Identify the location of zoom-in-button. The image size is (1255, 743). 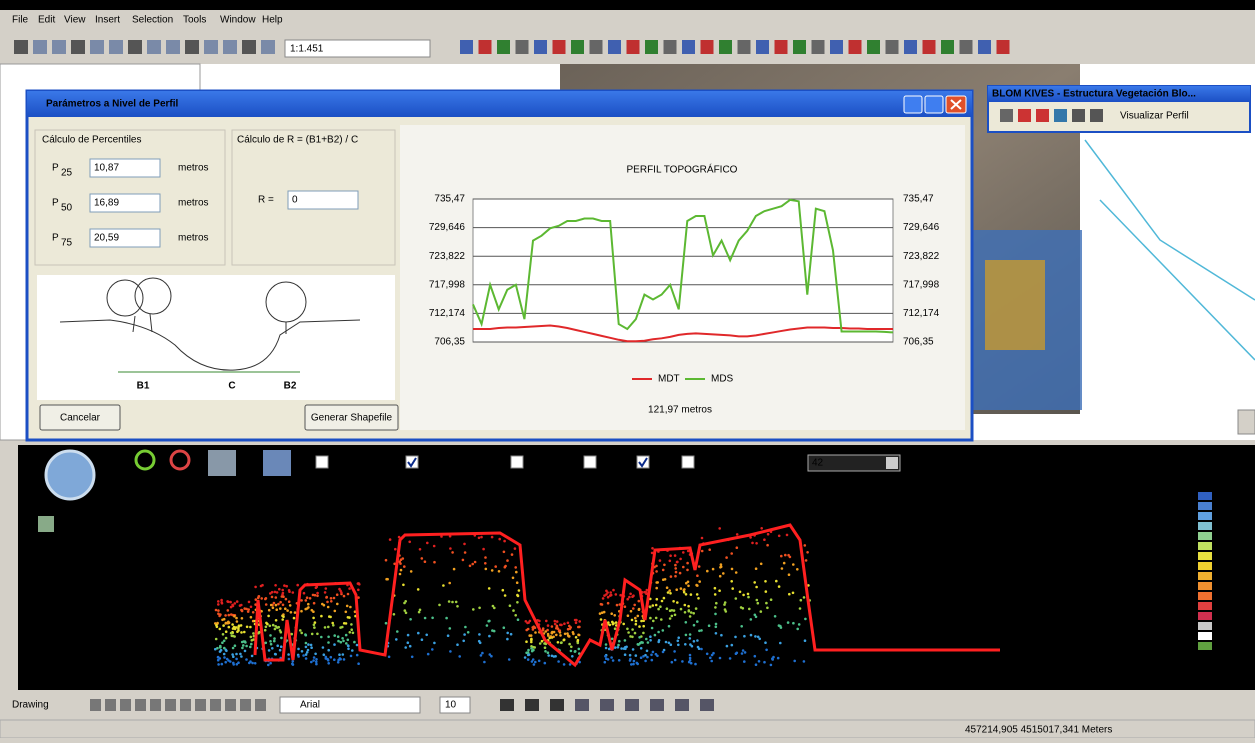
(145, 460).